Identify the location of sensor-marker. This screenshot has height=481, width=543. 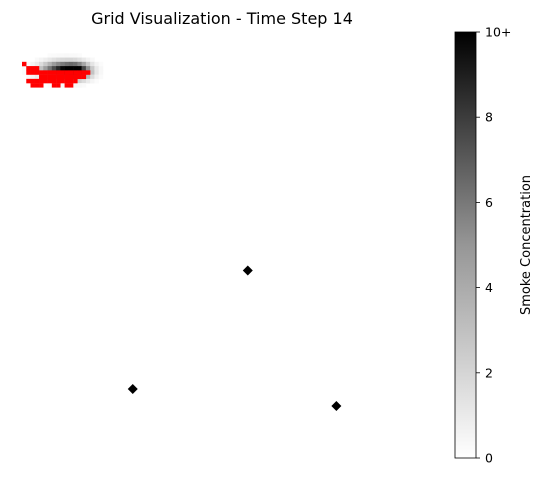
(247, 270).